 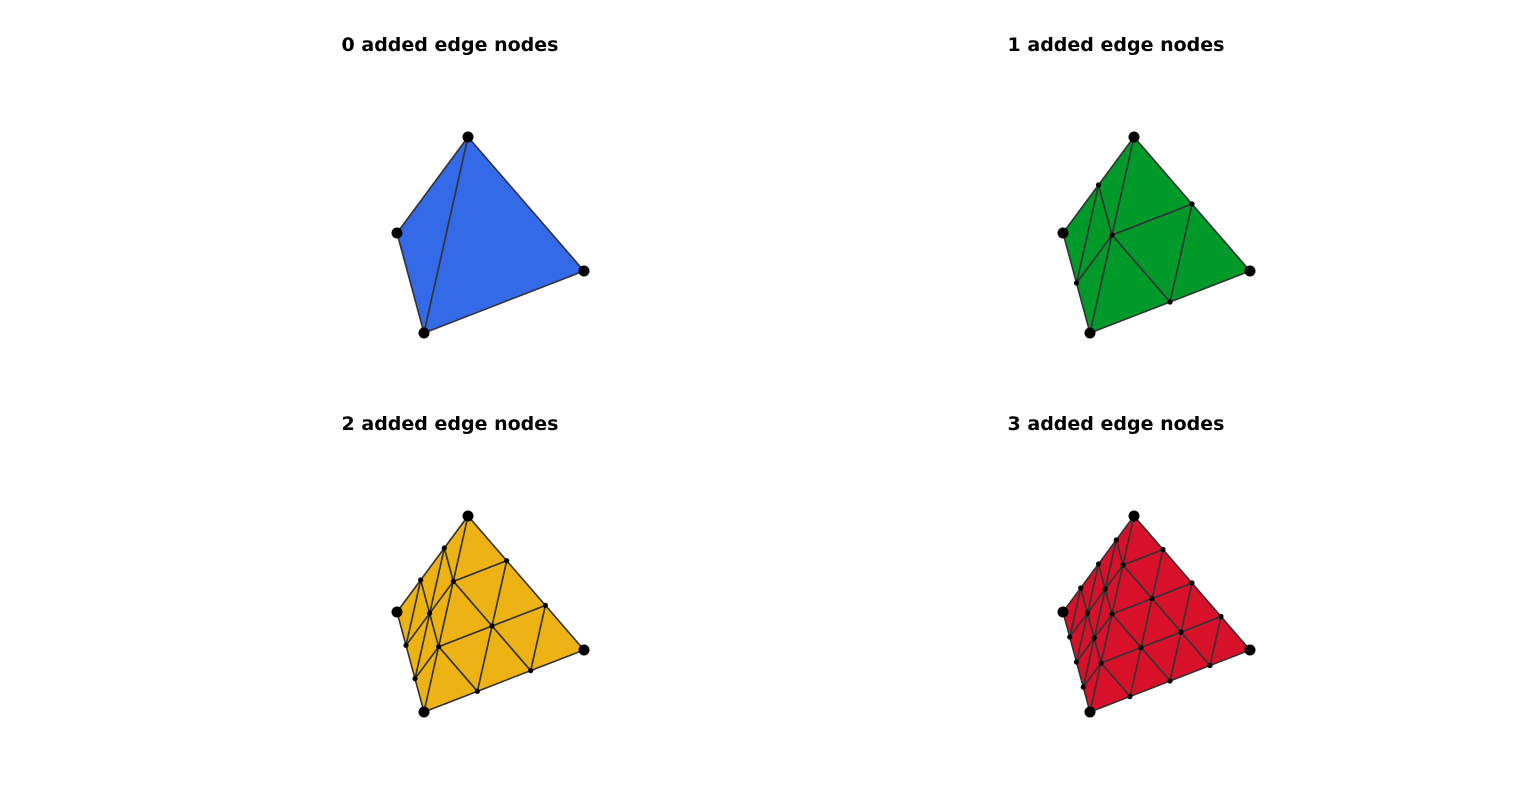 I want to click on panel-1: 1 added edge nodes, so click(x=1132, y=186).